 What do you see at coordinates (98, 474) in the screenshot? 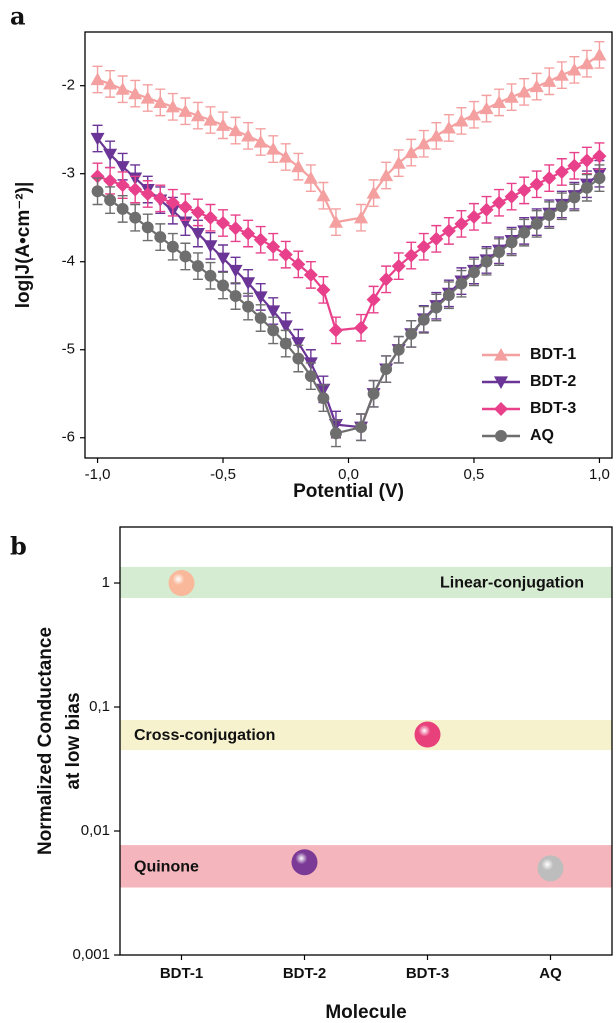
I see `x-tick-label: -1,0` at bounding box center [98, 474].